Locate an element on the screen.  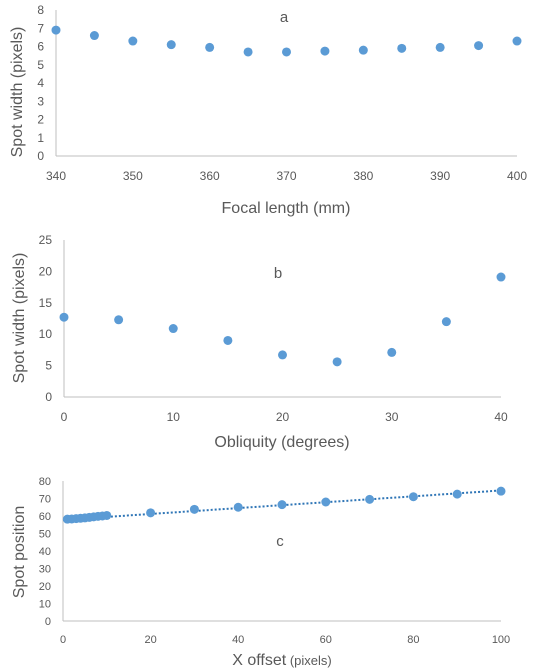
x-tick-label: 340 is located at coordinates (56, 176).